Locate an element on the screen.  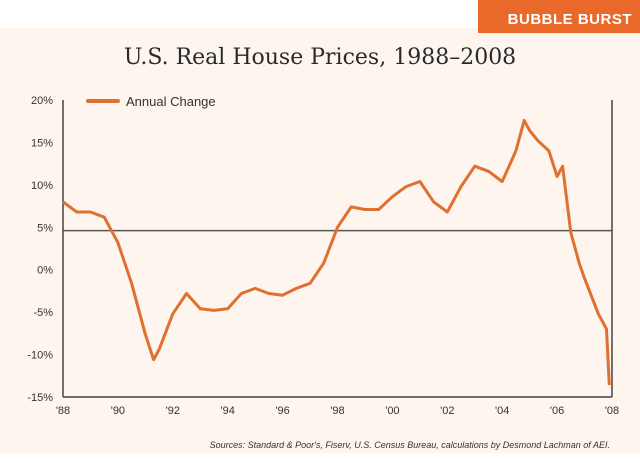
y-tick-label: 15% is located at coordinates (42, 143).